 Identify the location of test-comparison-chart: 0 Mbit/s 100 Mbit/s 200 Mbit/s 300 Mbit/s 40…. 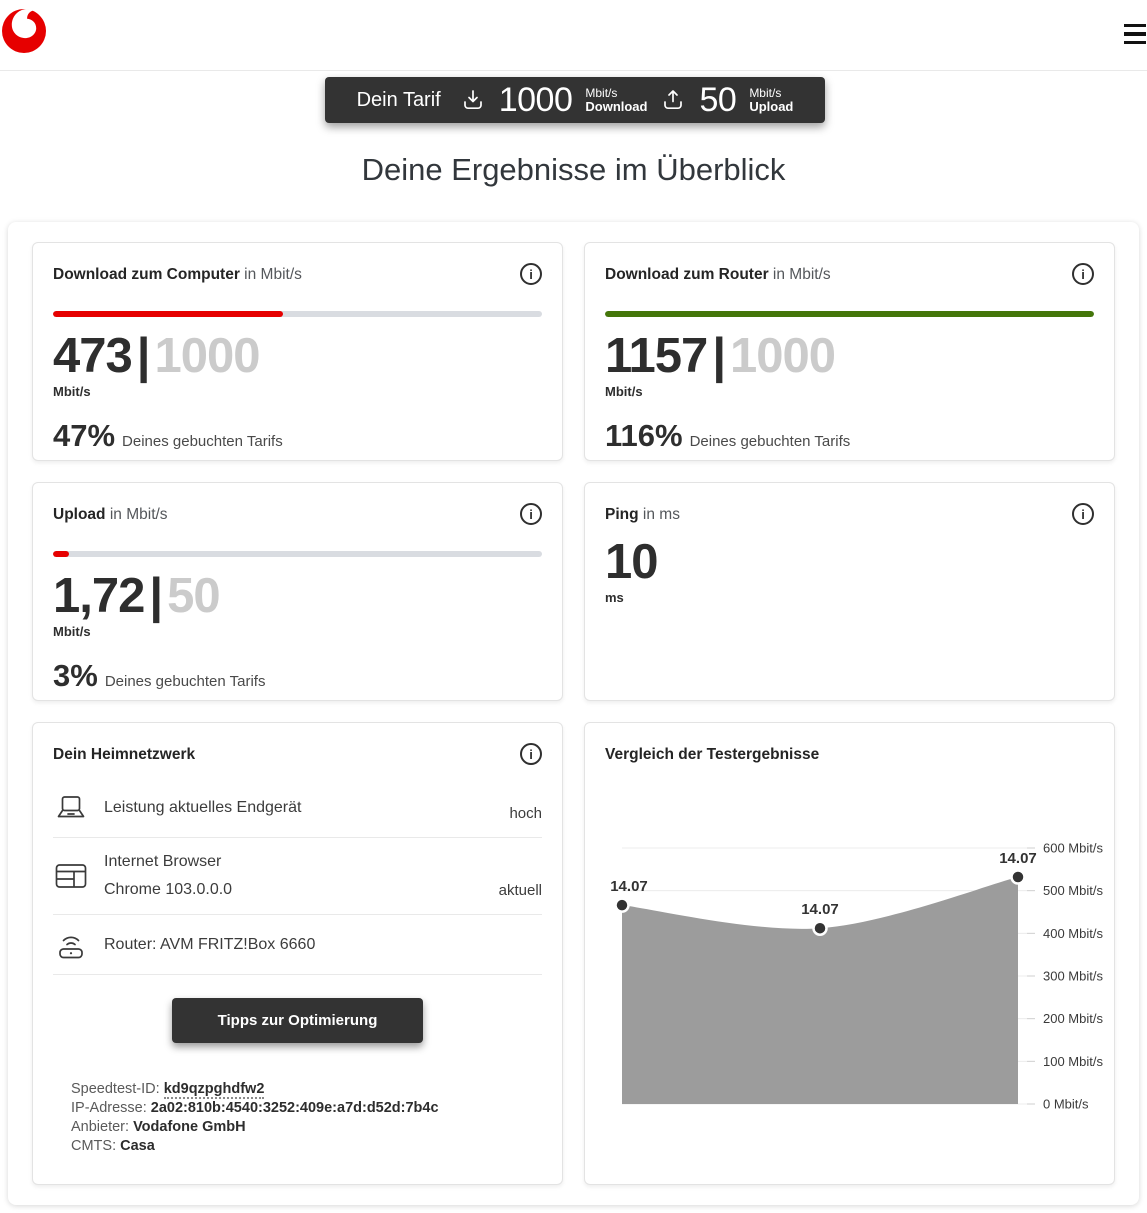
(856, 976).